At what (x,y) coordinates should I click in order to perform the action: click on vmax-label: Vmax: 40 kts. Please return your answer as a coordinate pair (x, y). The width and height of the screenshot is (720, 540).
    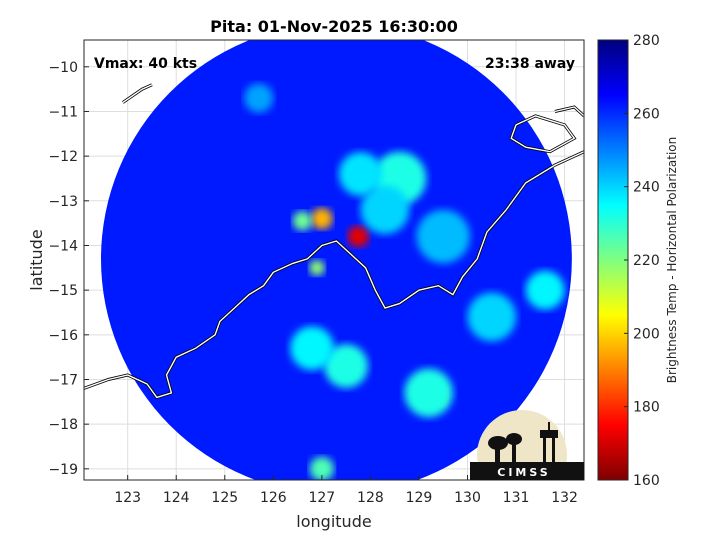
    Looking at the image, I should click on (145, 64).